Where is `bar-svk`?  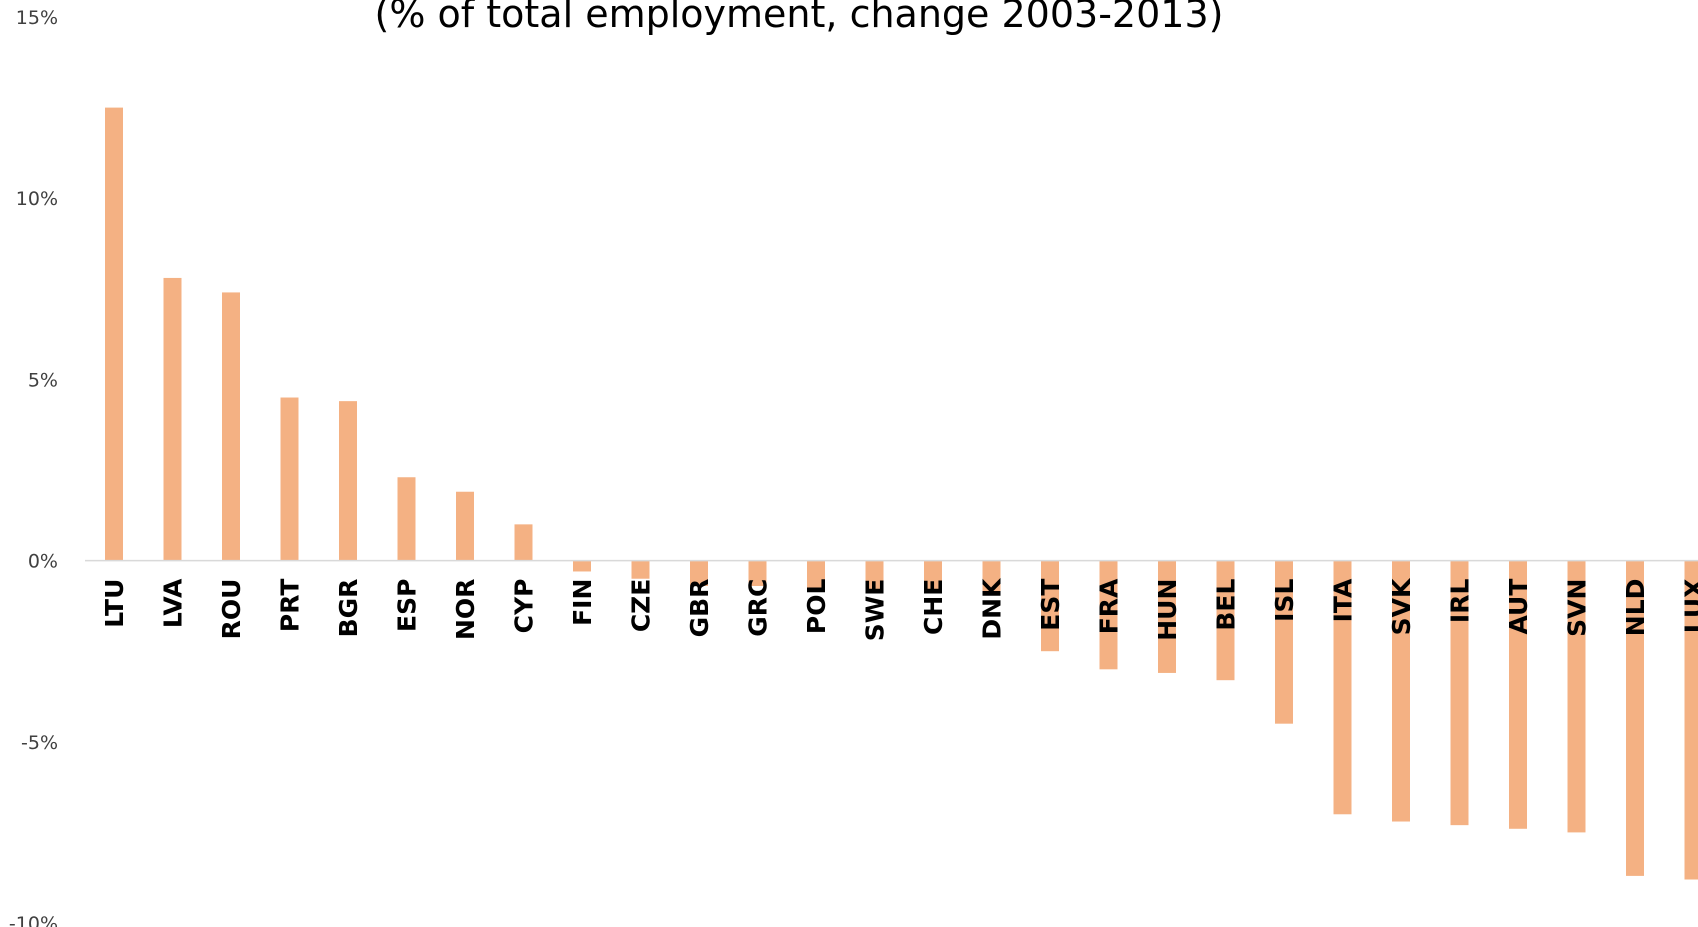 bar-svk is located at coordinates (1401, 691).